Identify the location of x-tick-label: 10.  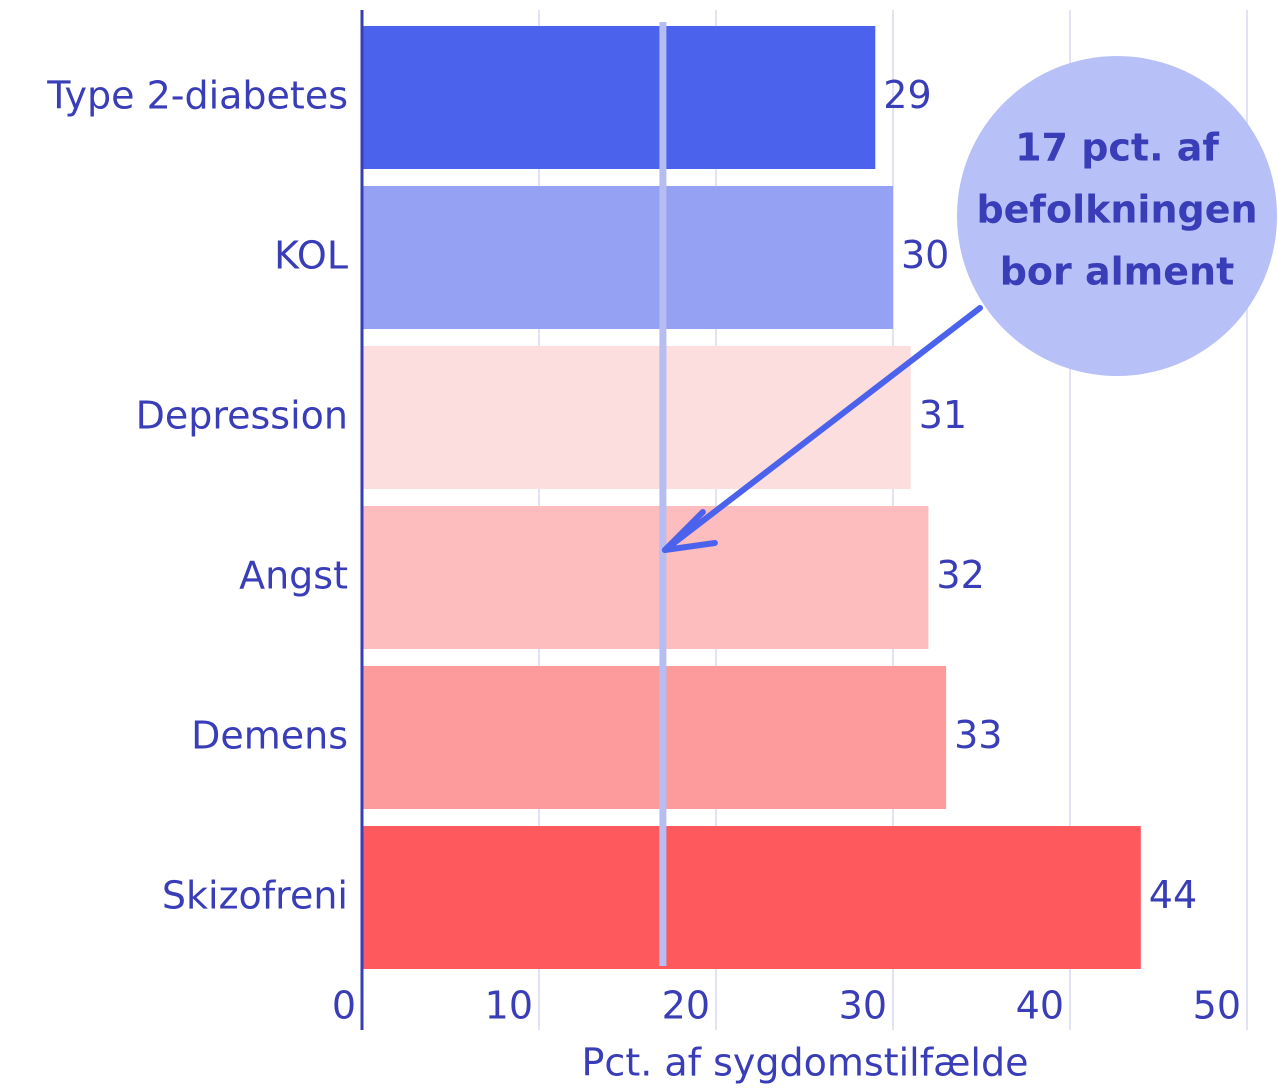
(509, 1006).